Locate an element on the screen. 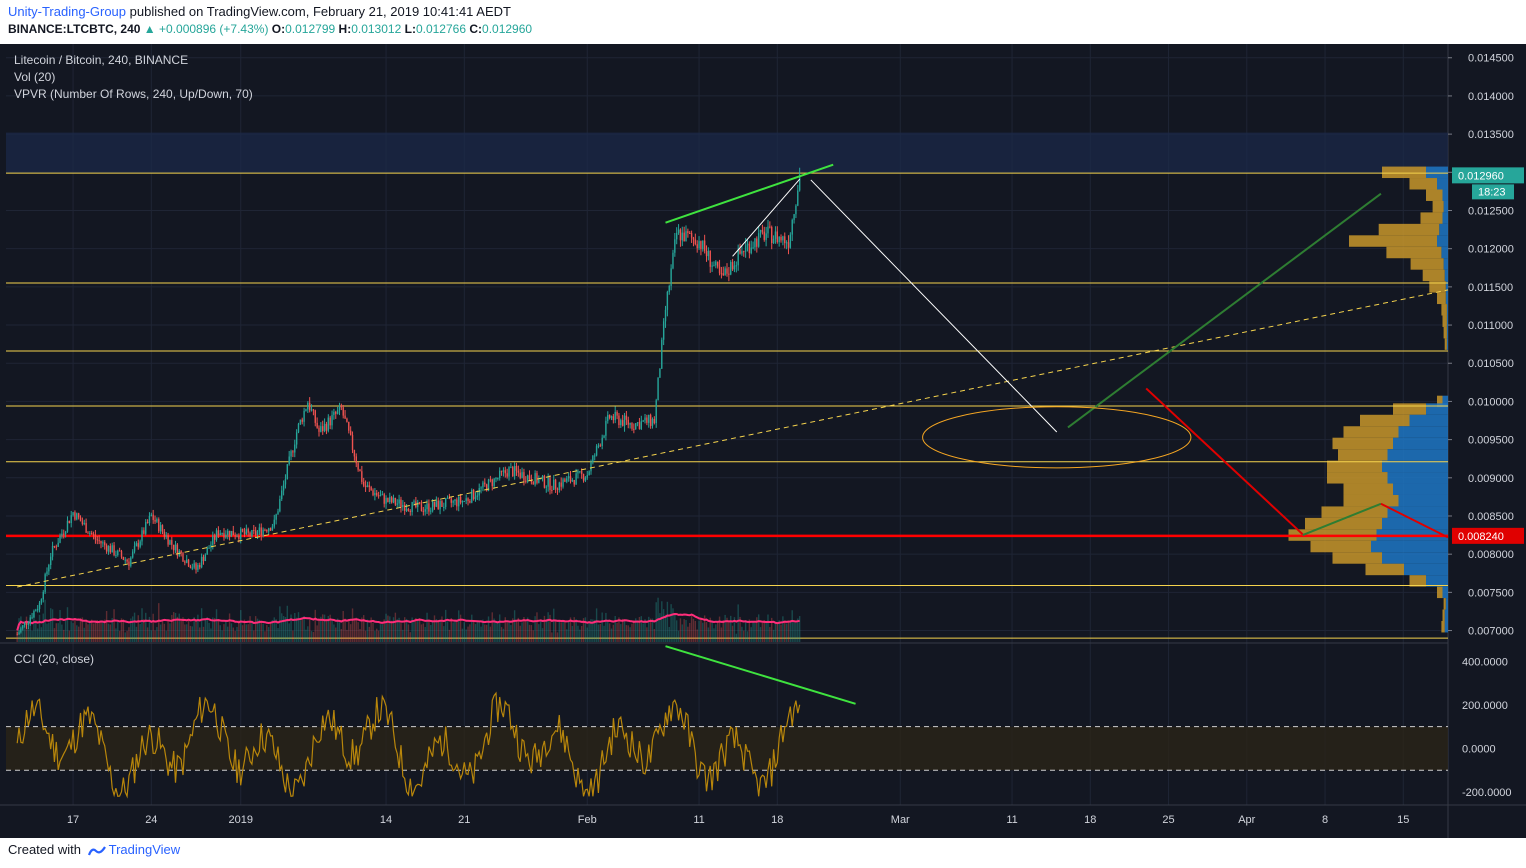 This screenshot has height=868, width=1526. vpvr-up-bar is located at coordinates (1437, 172).